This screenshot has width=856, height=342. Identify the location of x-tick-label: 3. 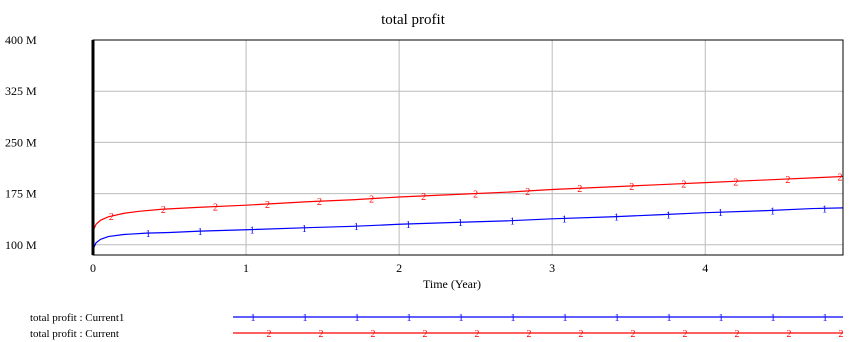
(552, 268).